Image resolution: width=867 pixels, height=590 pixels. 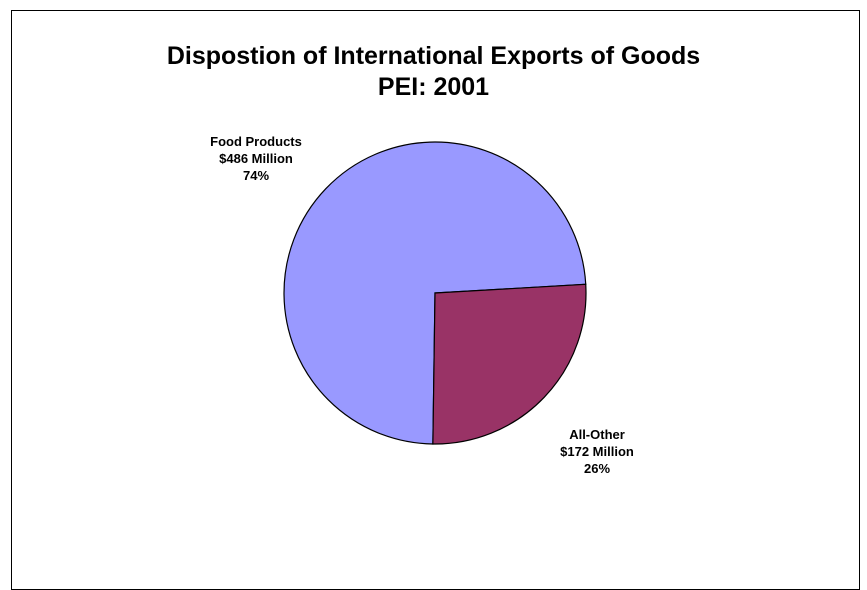 I want to click on slice-label-all-other-value: $172 Million, so click(x=597, y=451).